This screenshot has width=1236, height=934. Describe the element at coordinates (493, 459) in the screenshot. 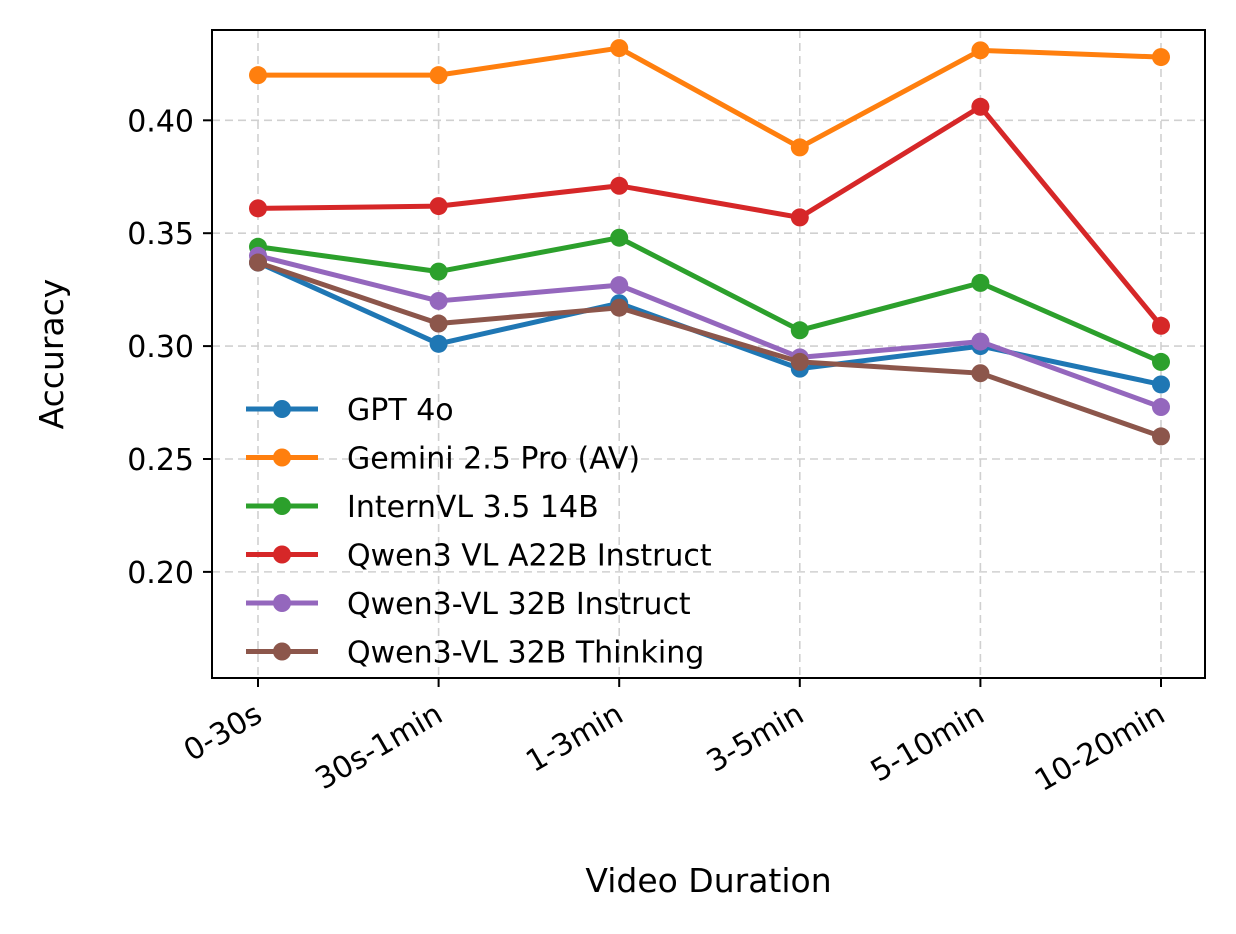

I see `legend-label: Gemini 2.5 Pro (AV)` at that location.